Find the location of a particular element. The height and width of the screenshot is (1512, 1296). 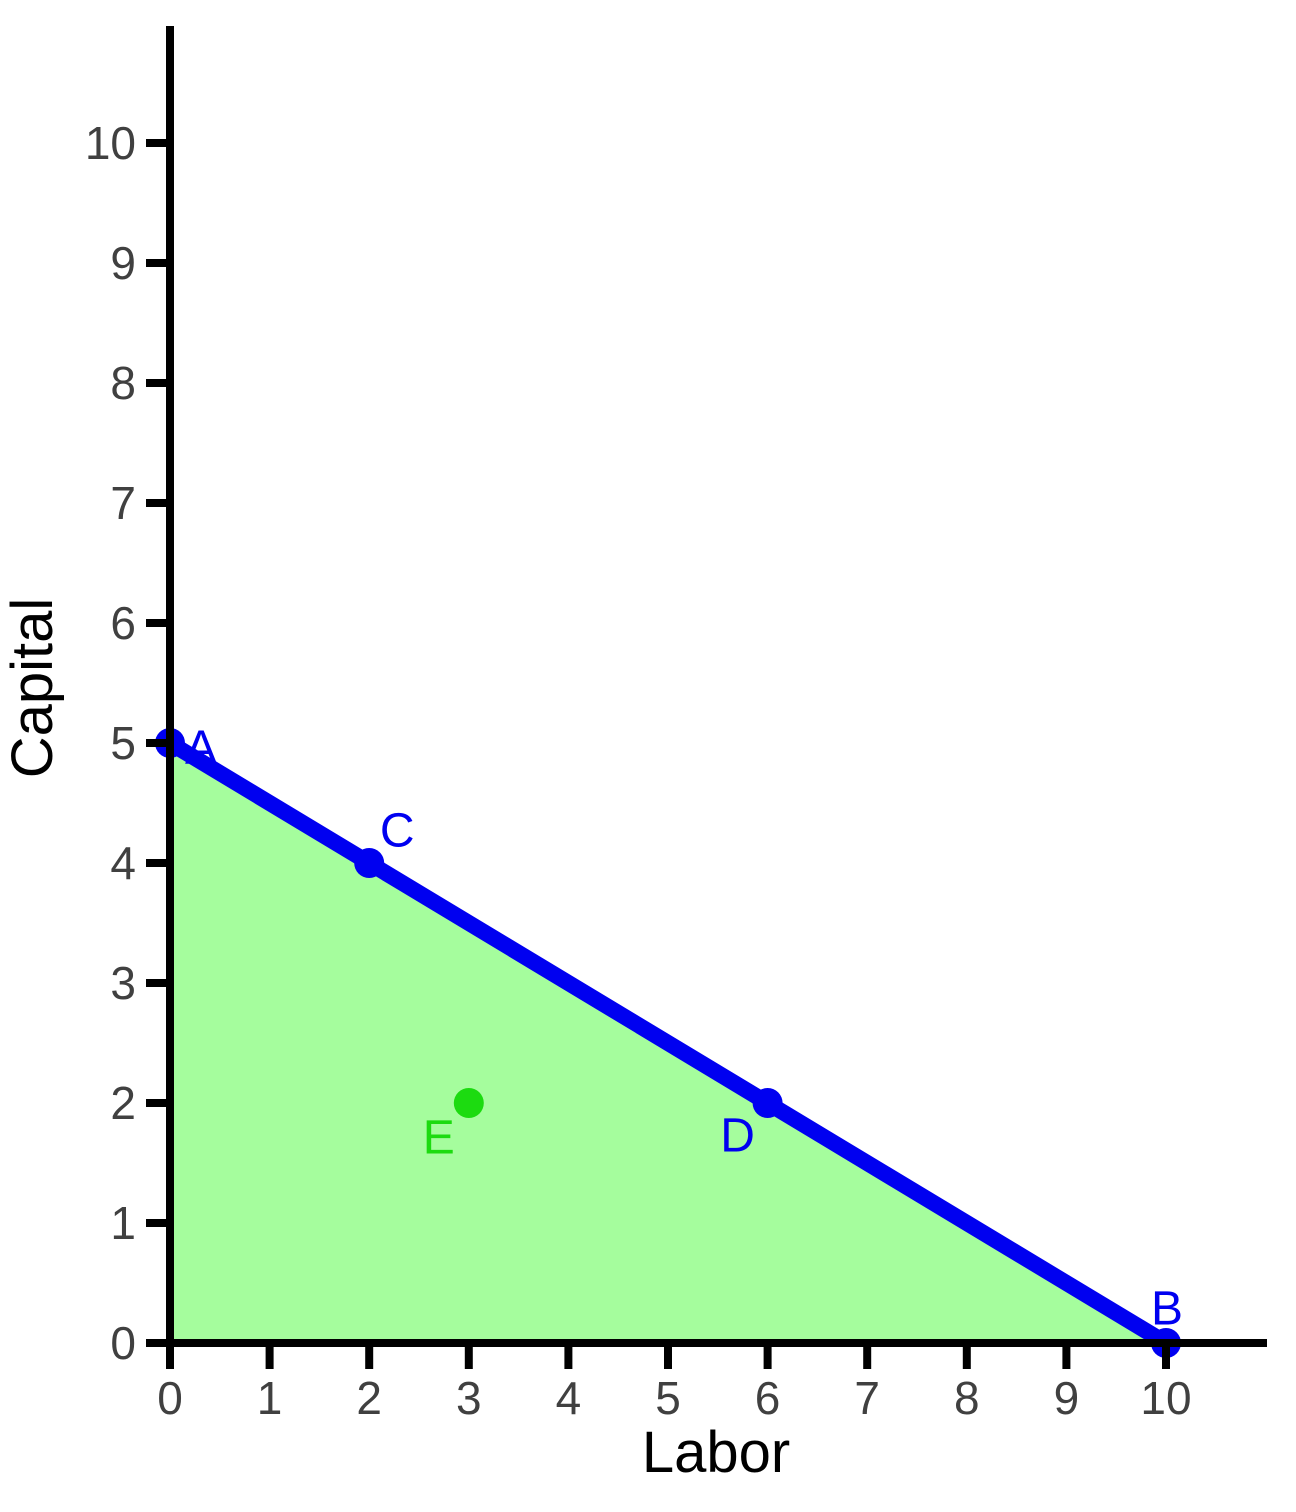

x-axis-title: Labor is located at coordinates (716, 1452).